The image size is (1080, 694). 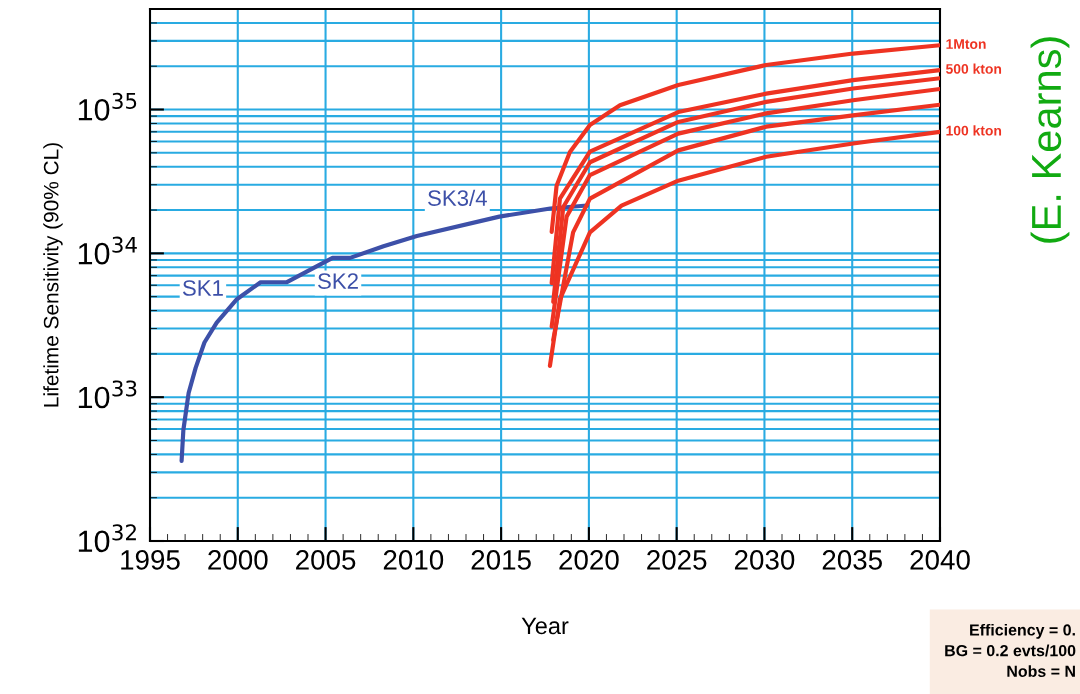 What do you see at coordinates (53, 275) in the screenshot?
I see `y-axis-title: Lifetime Sensitivity (90% CL)` at bounding box center [53, 275].